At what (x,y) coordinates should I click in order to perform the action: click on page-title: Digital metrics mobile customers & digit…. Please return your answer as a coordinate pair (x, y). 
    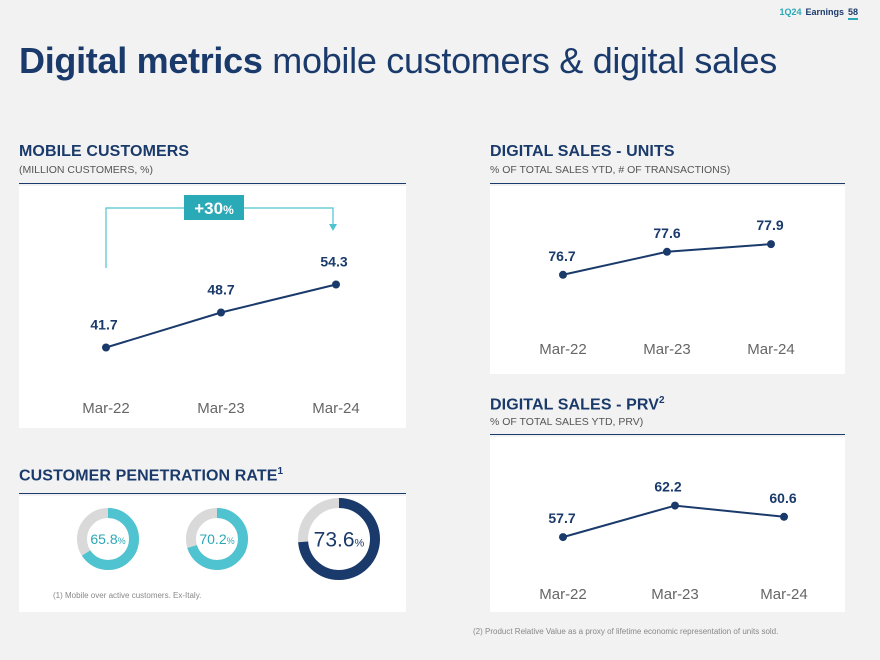
    Looking at the image, I should click on (398, 61).